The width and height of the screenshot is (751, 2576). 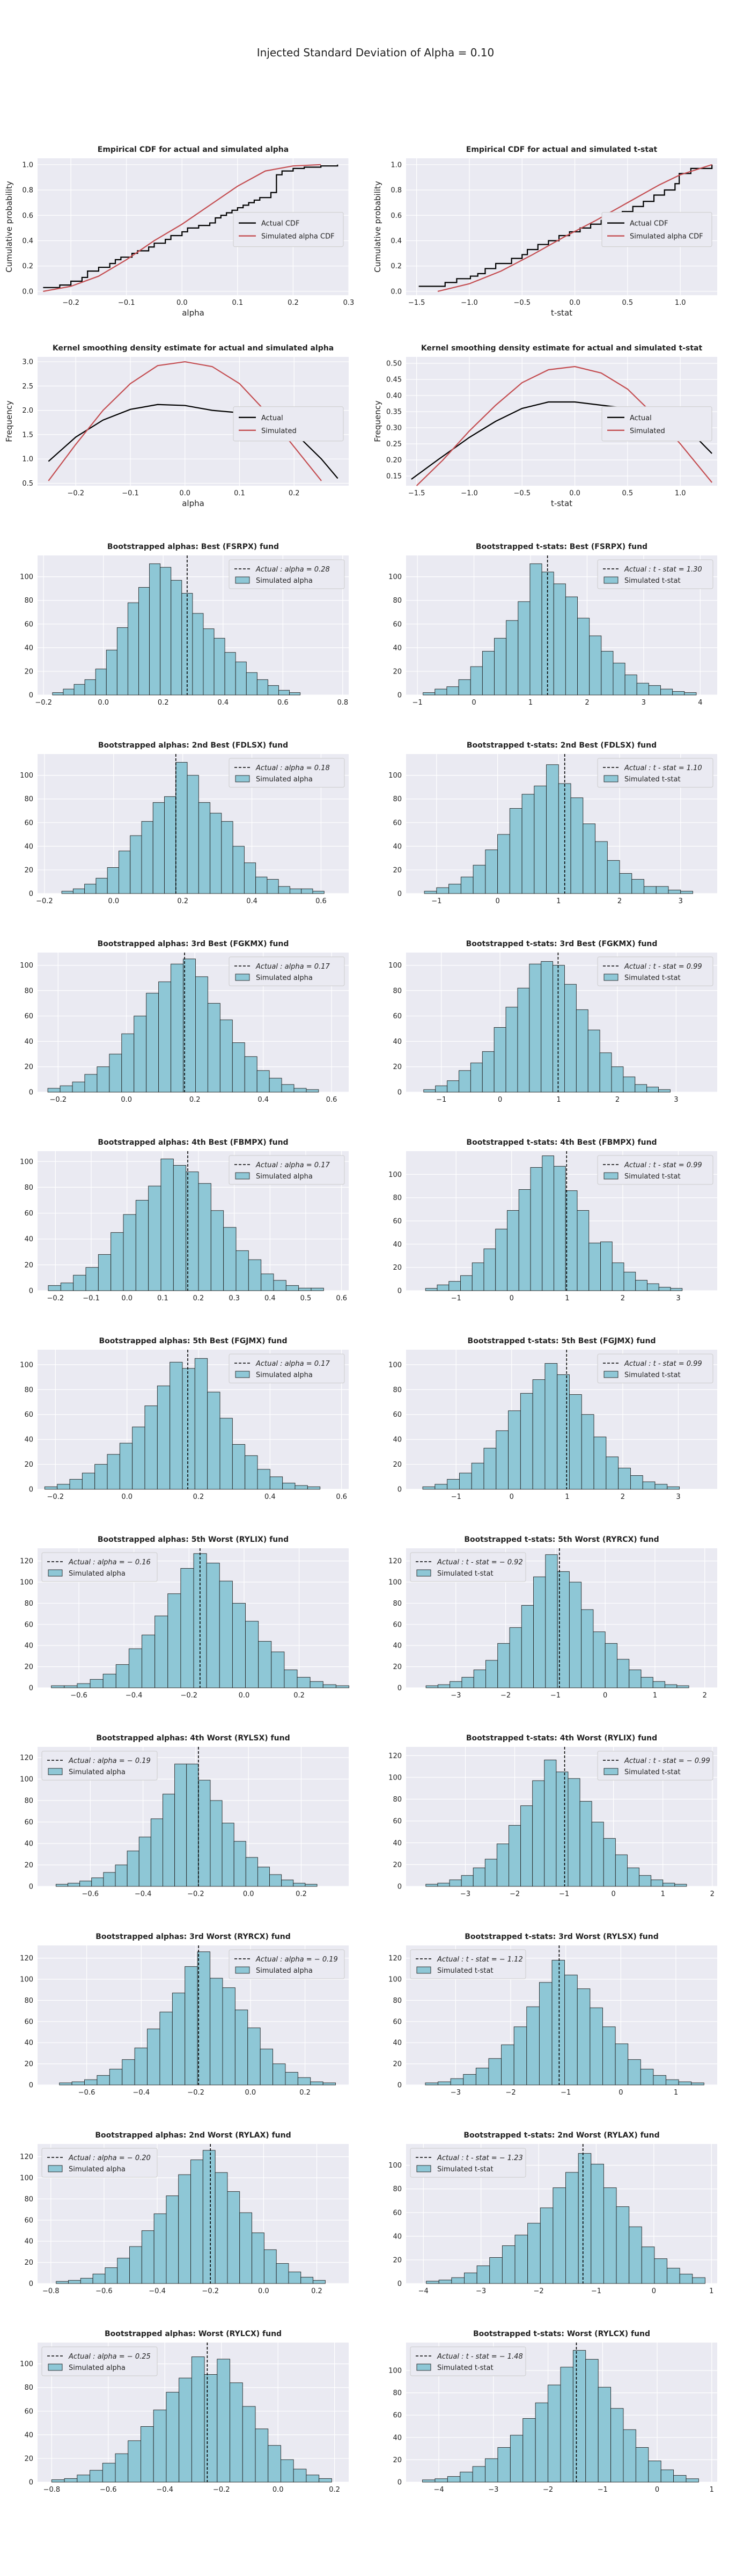 What do you see at coordinates (397, 1865) in the screenshot?
I see `y-tick-label: 20` at bounding box center [397, 1865].